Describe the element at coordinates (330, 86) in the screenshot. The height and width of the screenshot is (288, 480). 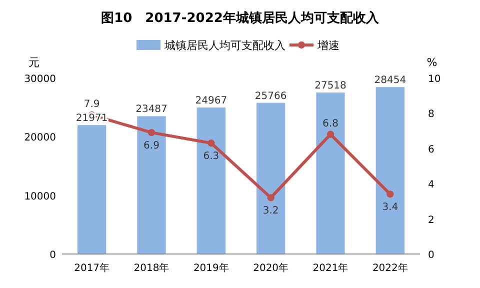
I see `data-label: 27518` at that location.